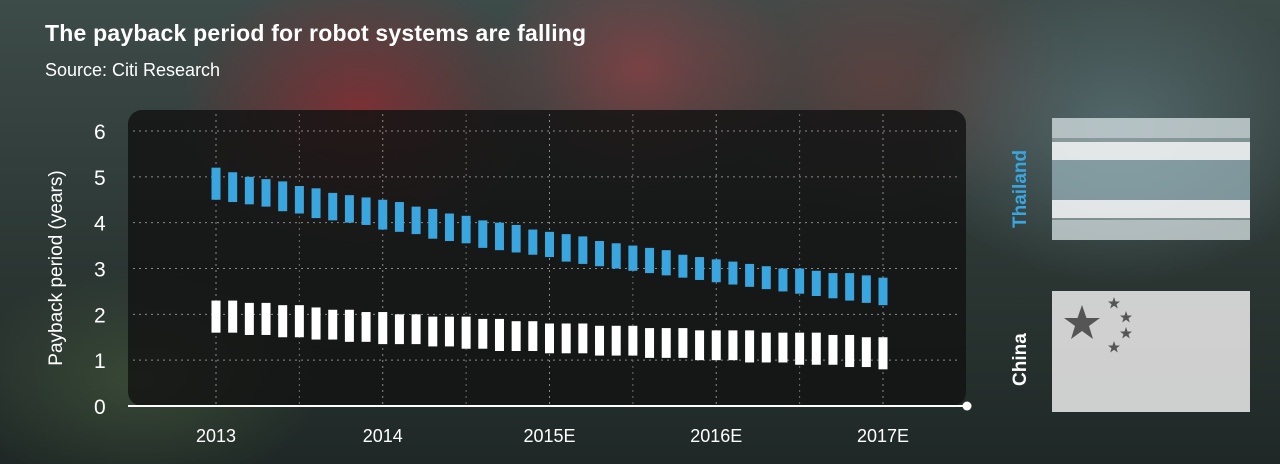 The width and height of the screenshot is (1280, 464). Describe the element at coordinates (1020, 188) in the screenshot. I see `legend-label-thailand: Thailand` at that location.